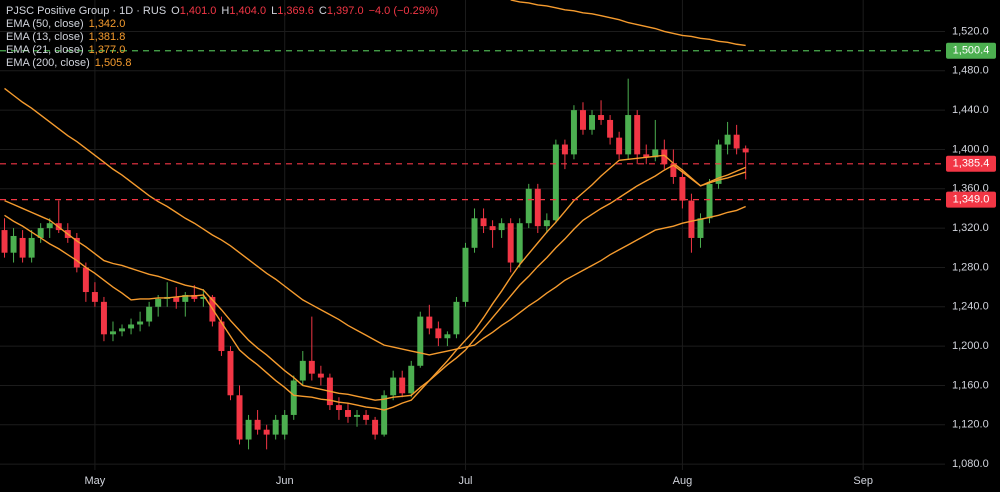  Describe the element at coordinates (45, 50) in the screenshot. I see `legend-name: EMA (21, close)` at that location.